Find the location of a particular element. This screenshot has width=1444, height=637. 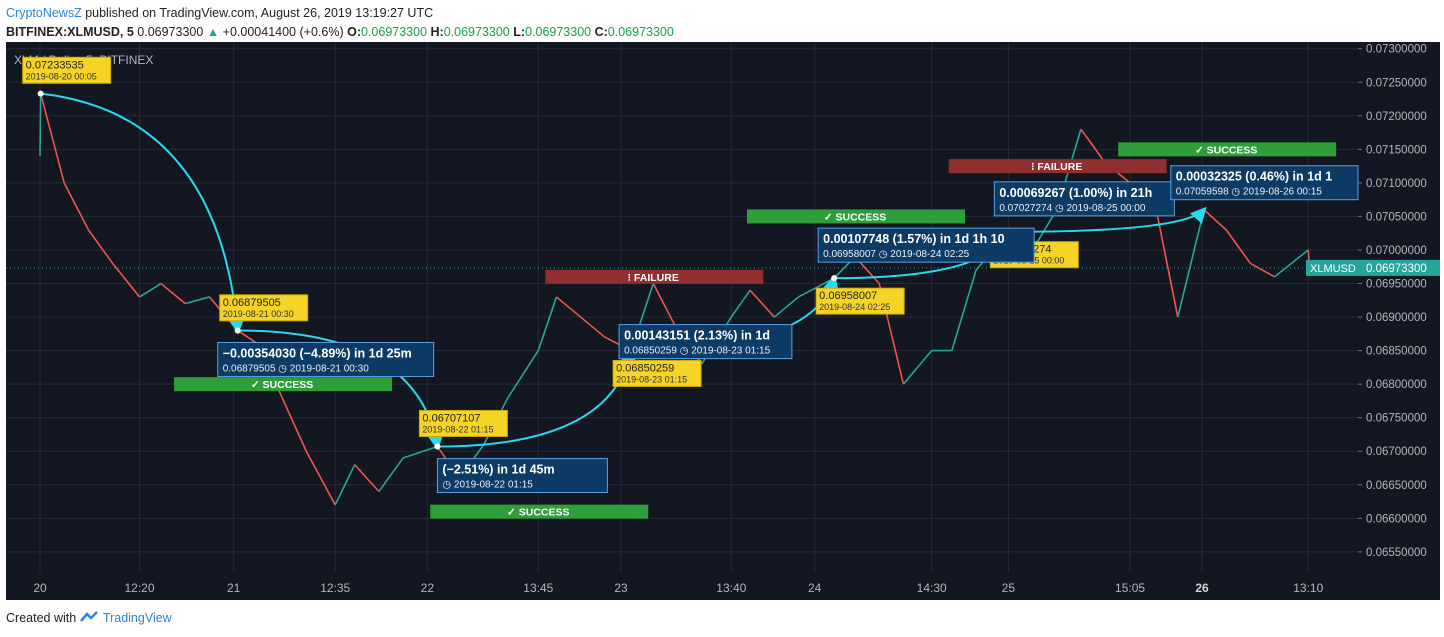

y-axis-pane is located at coordinates (1399, 307).